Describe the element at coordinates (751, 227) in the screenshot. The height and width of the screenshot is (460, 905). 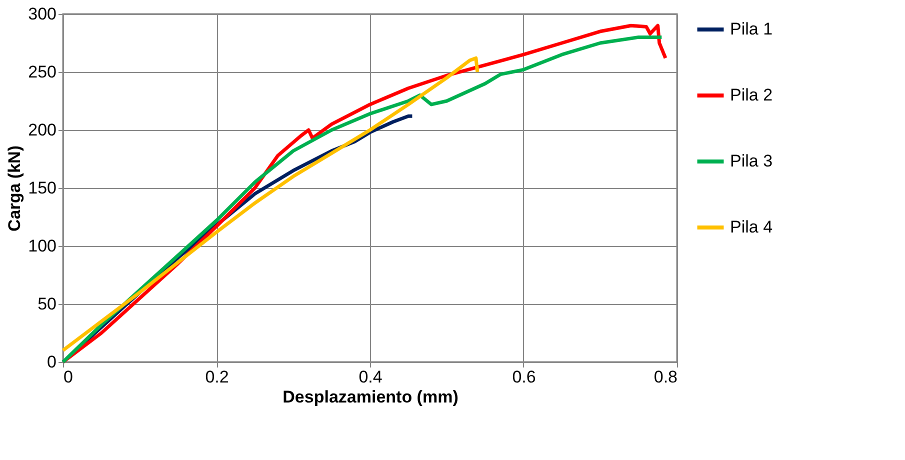
I see `legend-label: Pila 4` at that location.